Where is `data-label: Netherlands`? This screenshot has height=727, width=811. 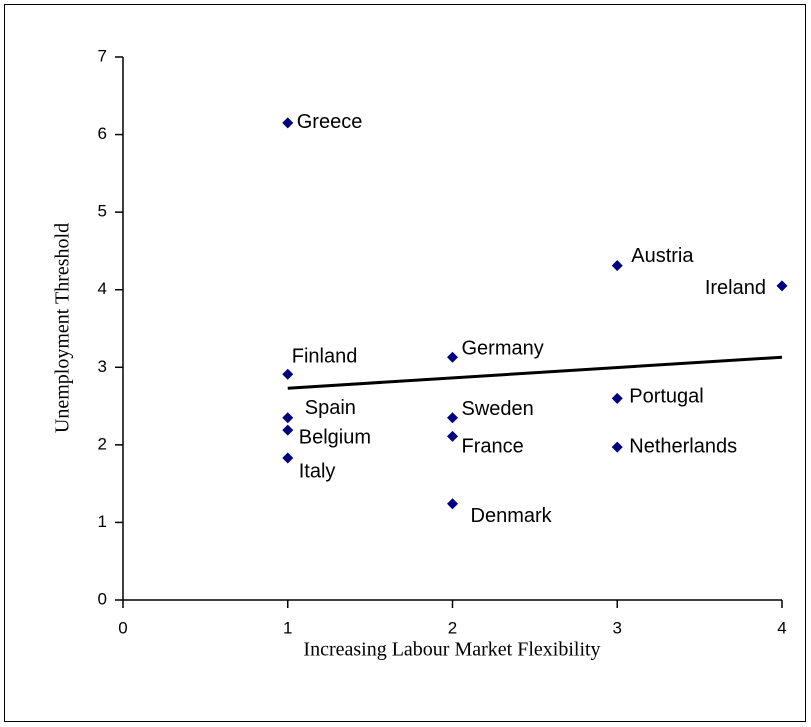 data-label: Netherlands is located at coordinates (683, 446).